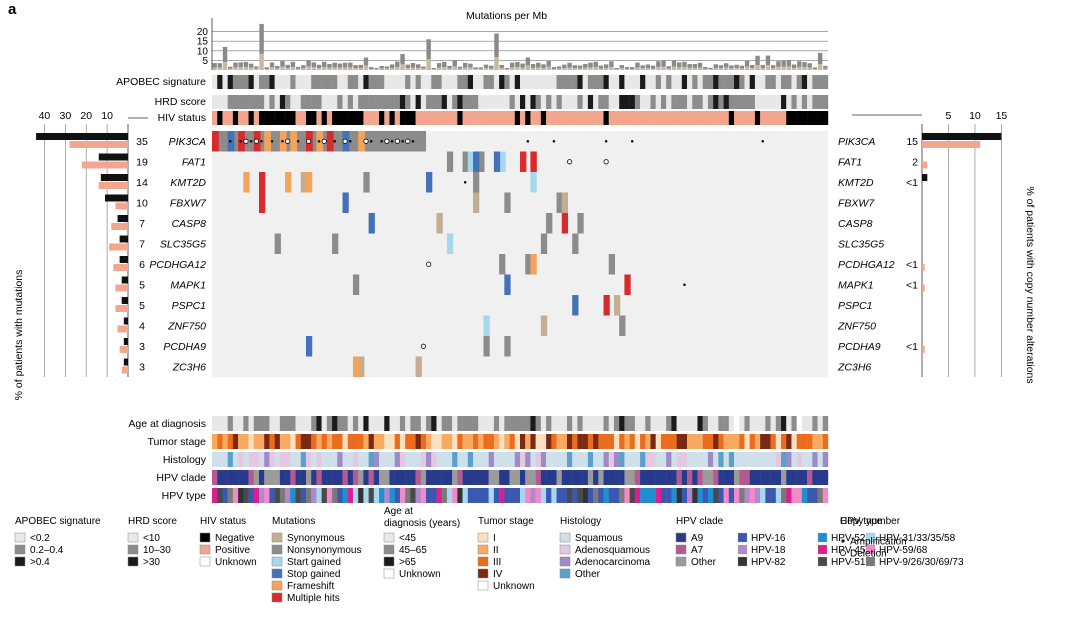  Describe the element at coordinates (142, 285) in the screenshot. I see `mutation-percent-label: 5` at that location.